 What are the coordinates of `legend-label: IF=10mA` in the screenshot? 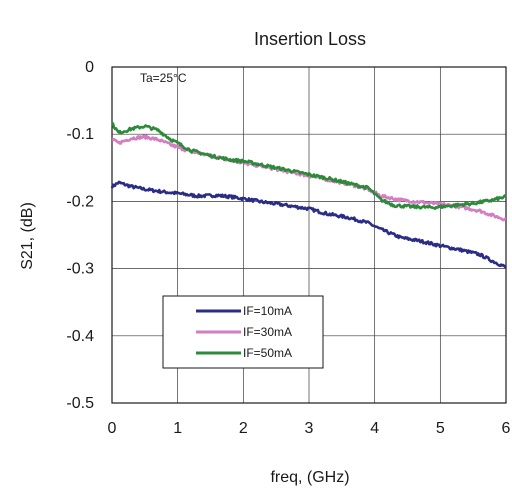 It's located at (267, 311).